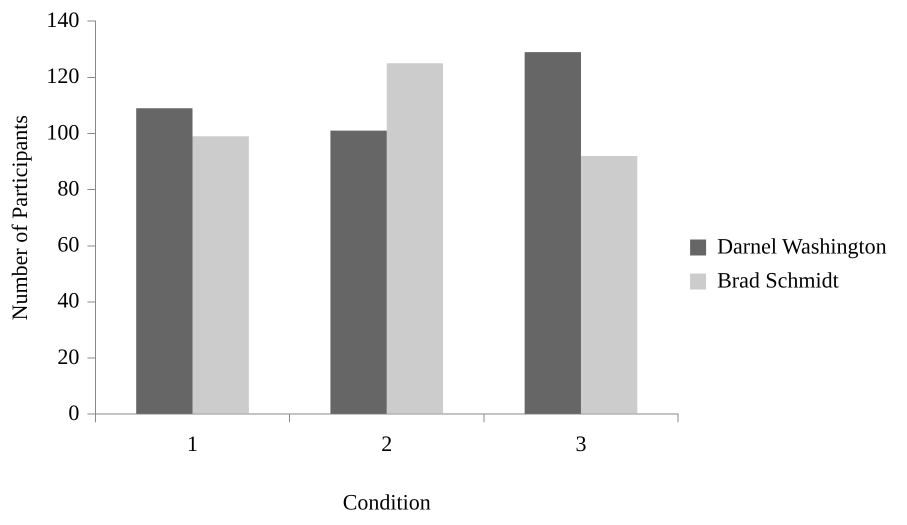 The image size is (907, 525). What do you see at coordinates (74, 412) in the screenshot?
I see `y-tick-label: 0` at bounding box center [74, 412].